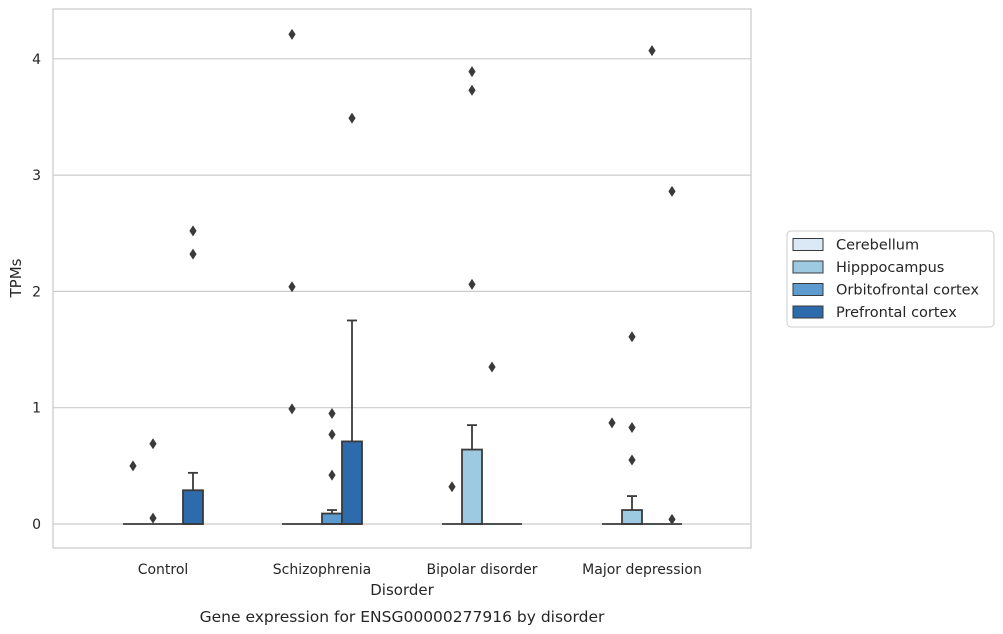  What do you see at coordinates (402, 590) in the screenshot?
I see `x-axis-title: Disorder` at bounding box center [402, 590].